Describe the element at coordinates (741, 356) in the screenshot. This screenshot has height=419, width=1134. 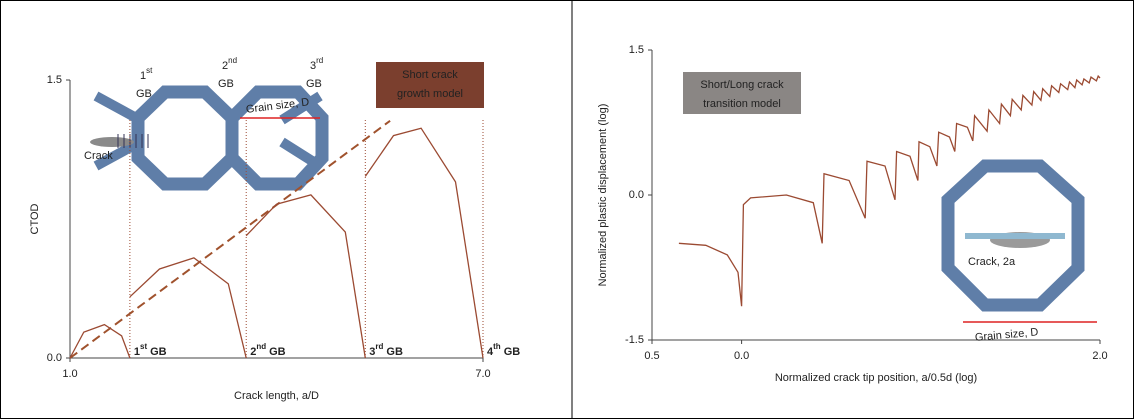
I see `x-tick-label: 0.0` at that location.